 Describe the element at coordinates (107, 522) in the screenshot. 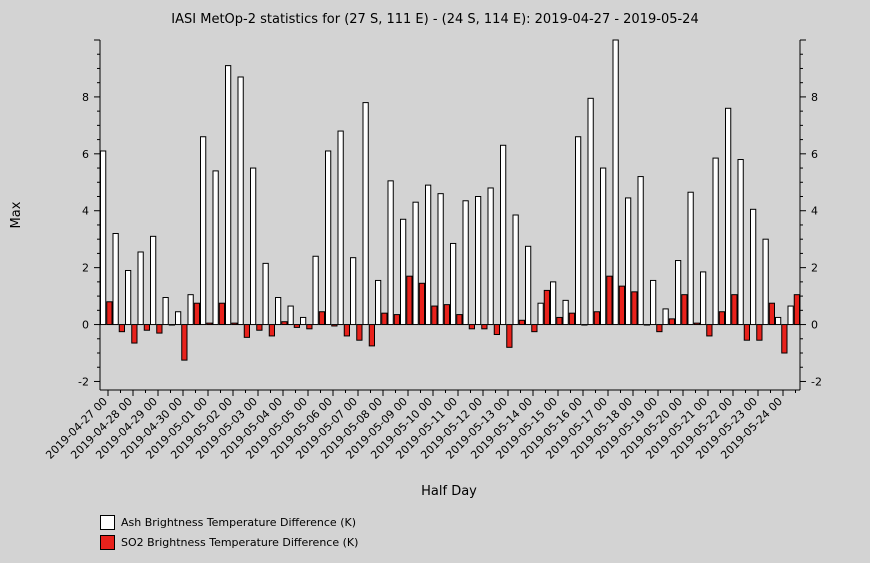

I see `legend-swatch-ash` at that location.